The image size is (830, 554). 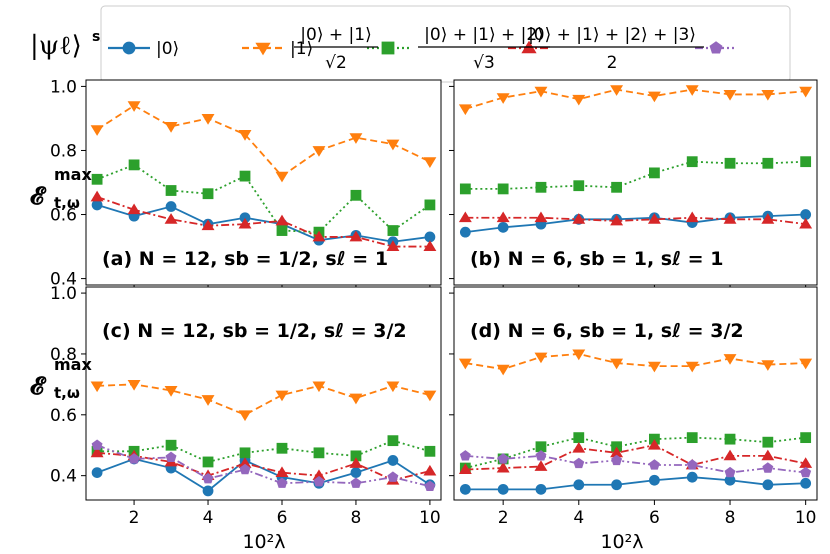 I want to click on xtick-label-d-1: 4, so click(x=578, y=518).